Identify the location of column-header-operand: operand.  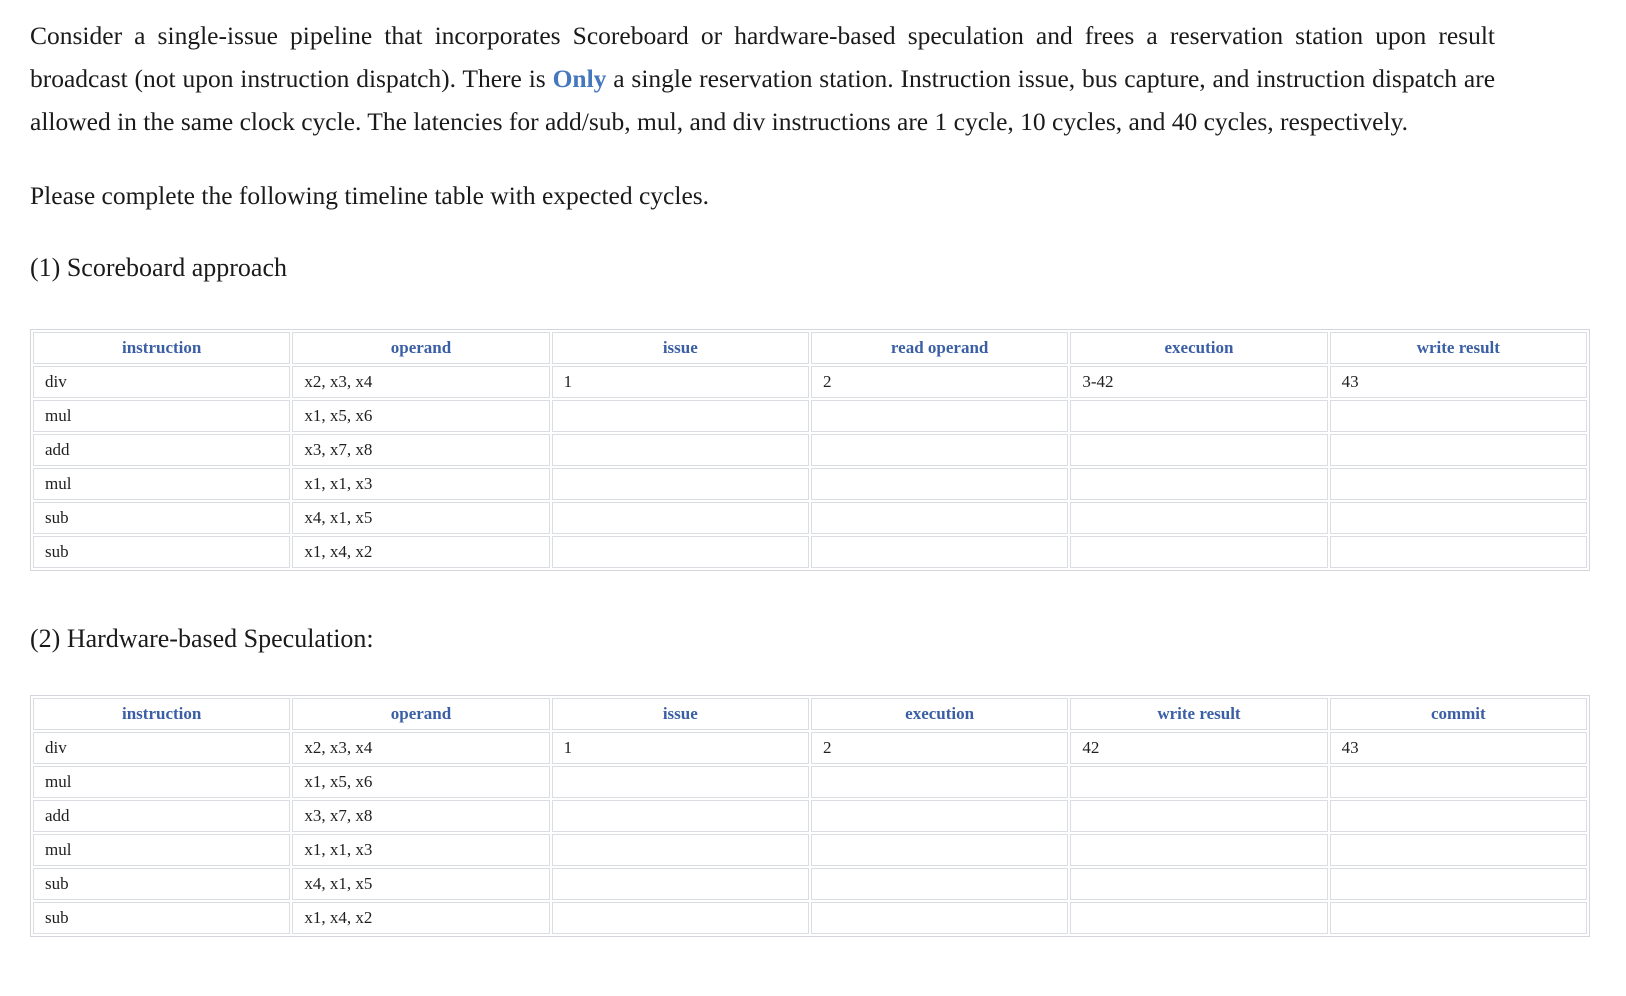
(421, 714).